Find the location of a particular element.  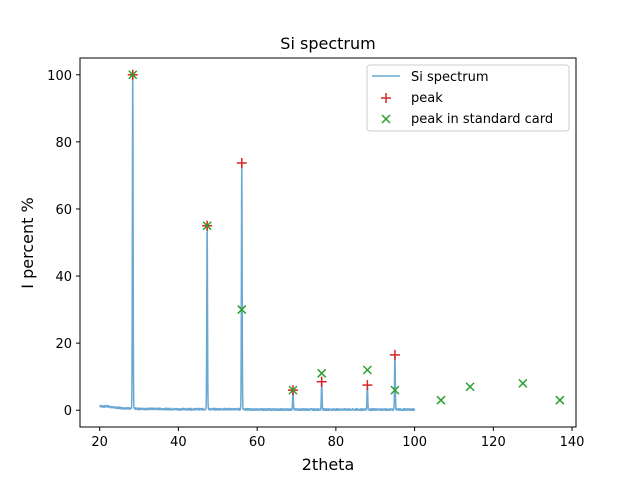

x-tick-label: 100 is located at coordinates (414, 442).